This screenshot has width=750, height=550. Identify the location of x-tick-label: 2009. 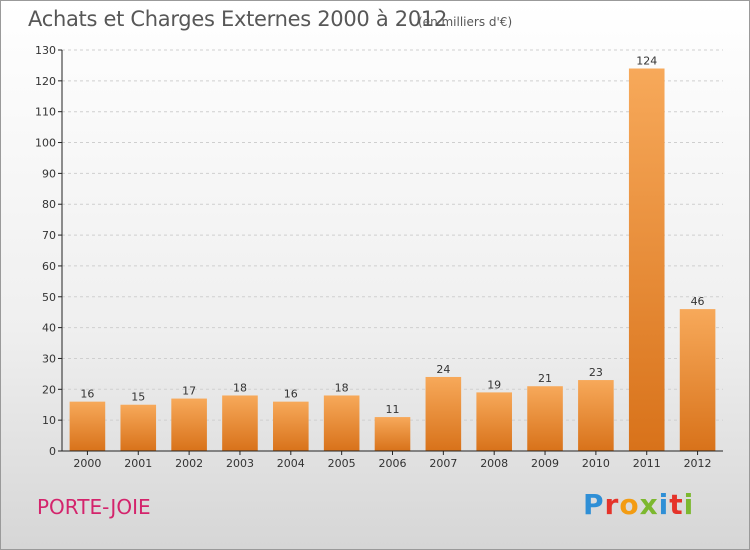
(545, 463).